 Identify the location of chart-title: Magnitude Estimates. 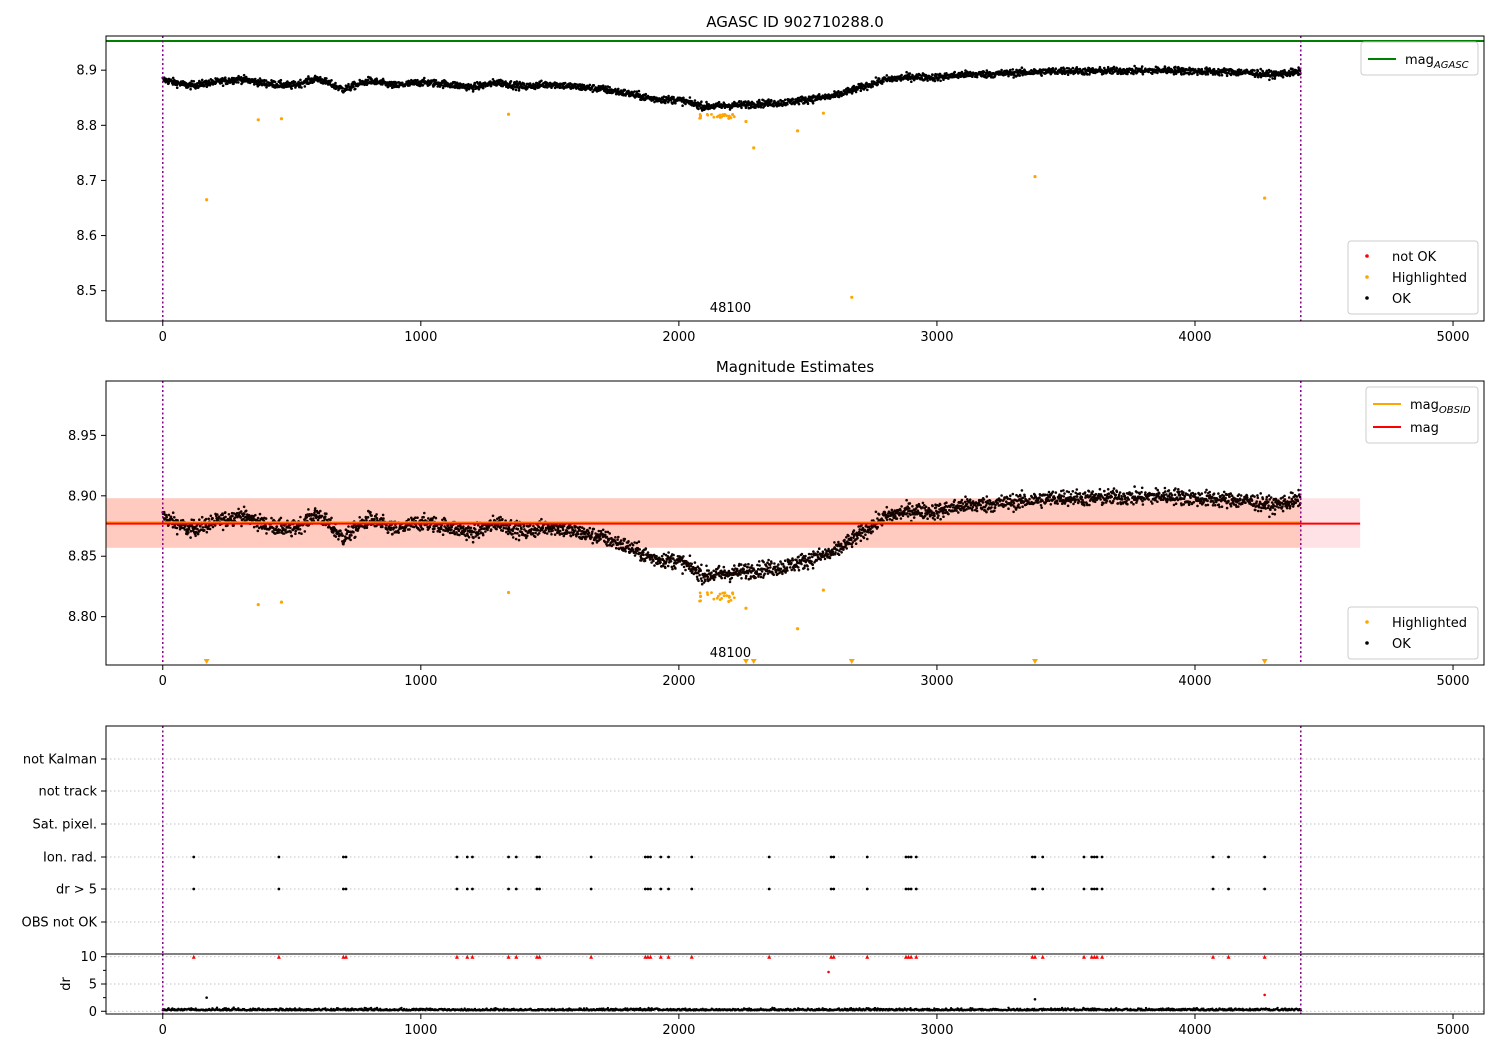
(795, 367).